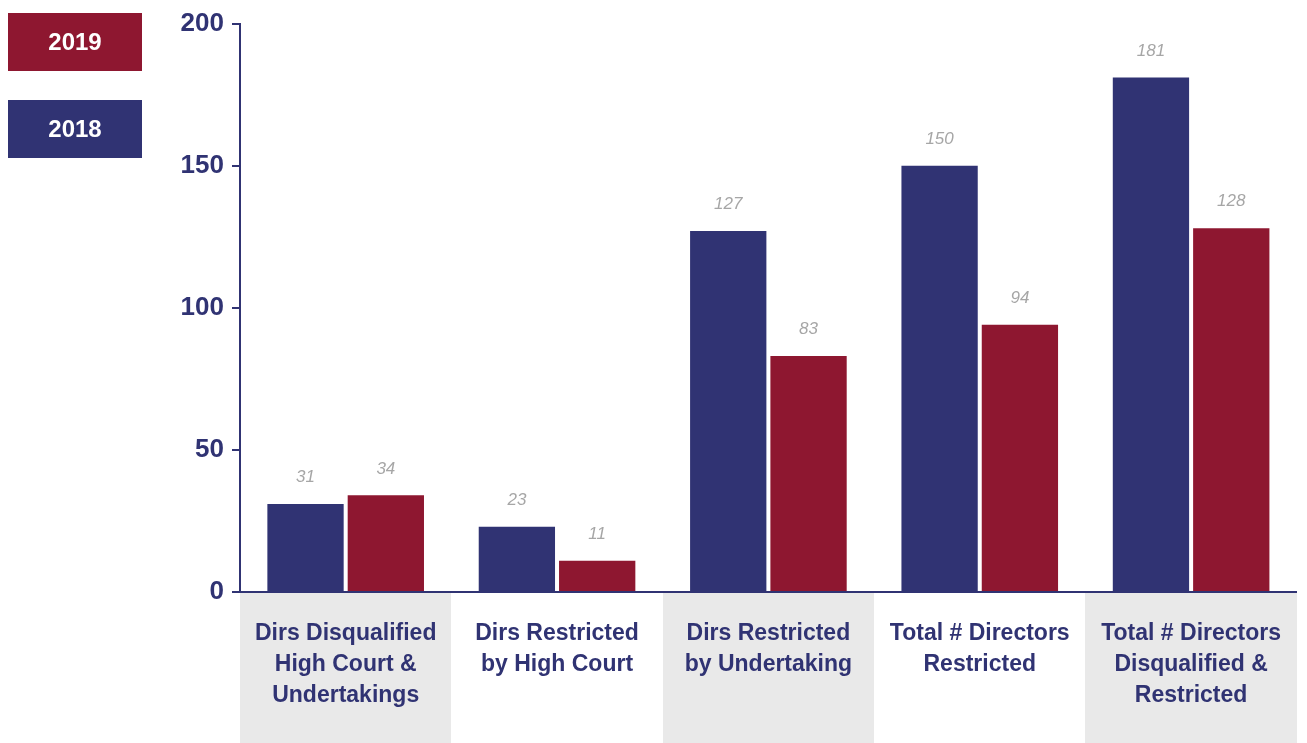  Describe the element at coordinates (768, 647) in the screenshot. I see `x-tick-label: Dirs Restricted by Undertaking` at that location.